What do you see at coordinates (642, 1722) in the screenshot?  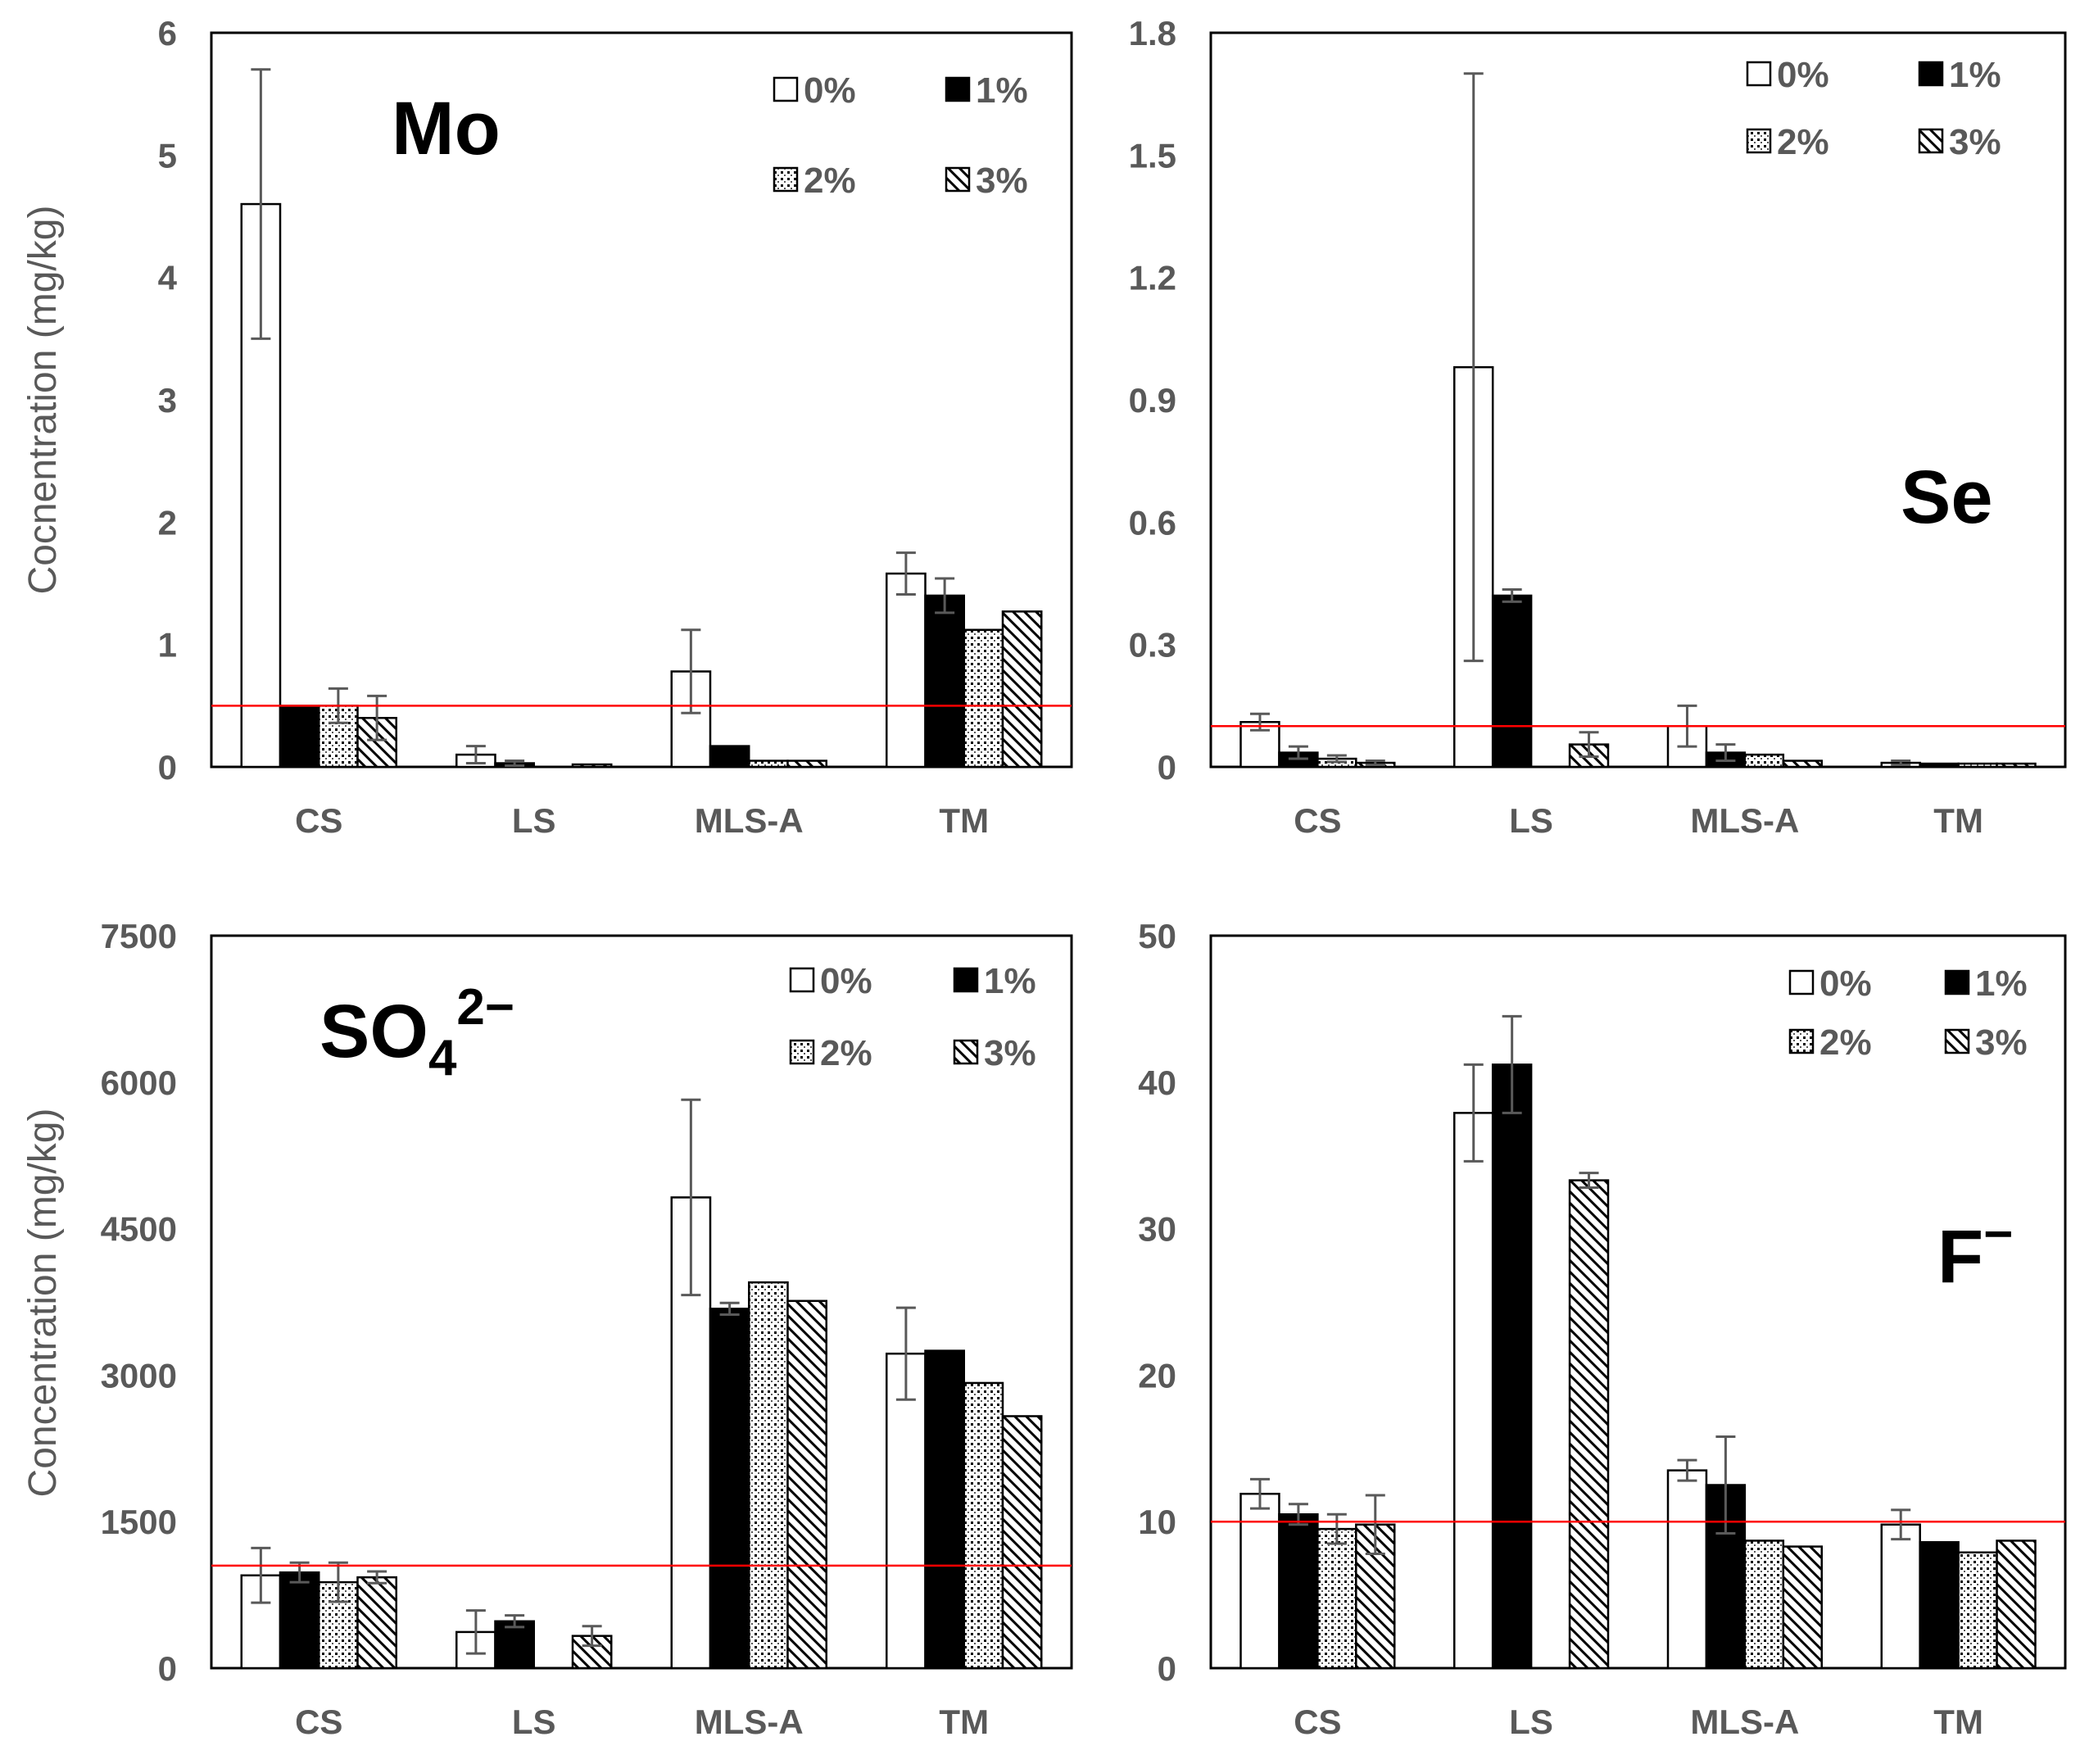 I see `x-categories: CS LS MLS-A TM` at bounding box center [642, 1722].